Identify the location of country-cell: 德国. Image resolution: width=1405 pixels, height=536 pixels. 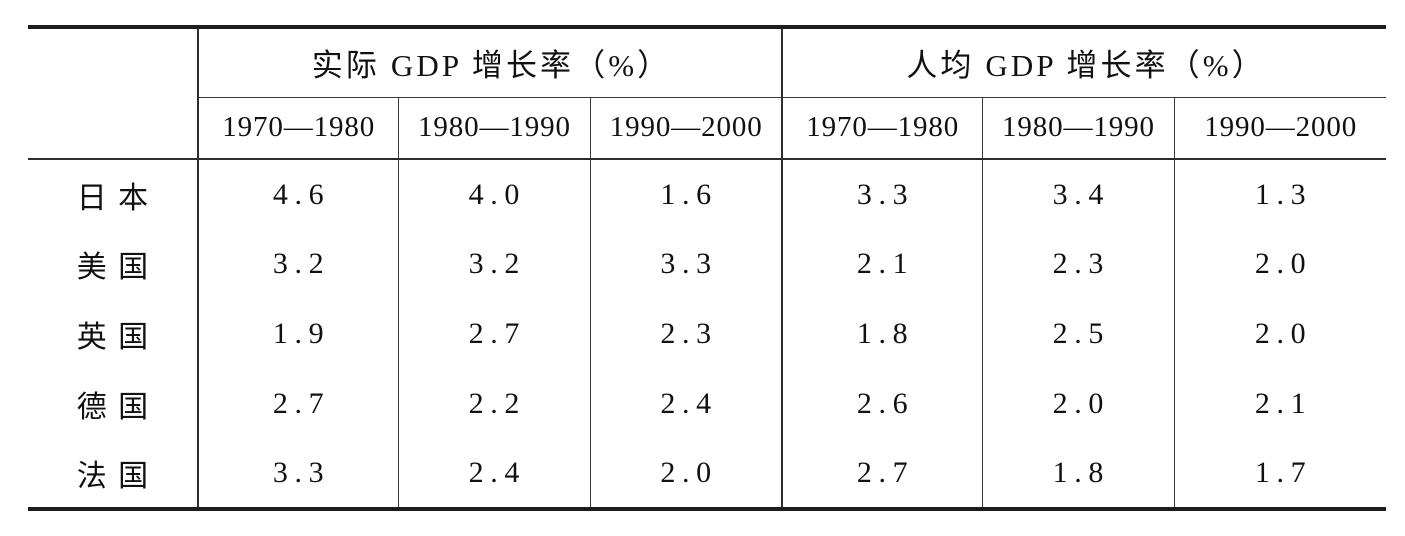
(113, 404).